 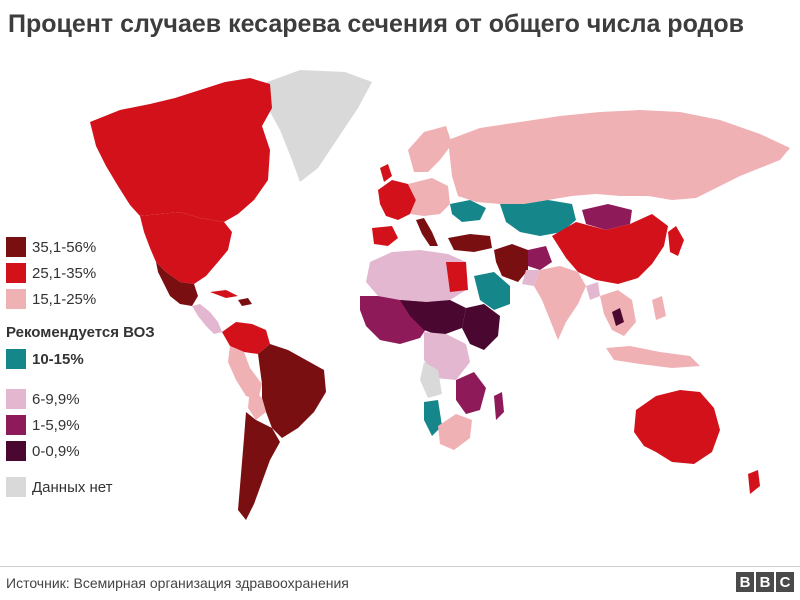 I want to click on region-iran, so click(x=511, y=263).